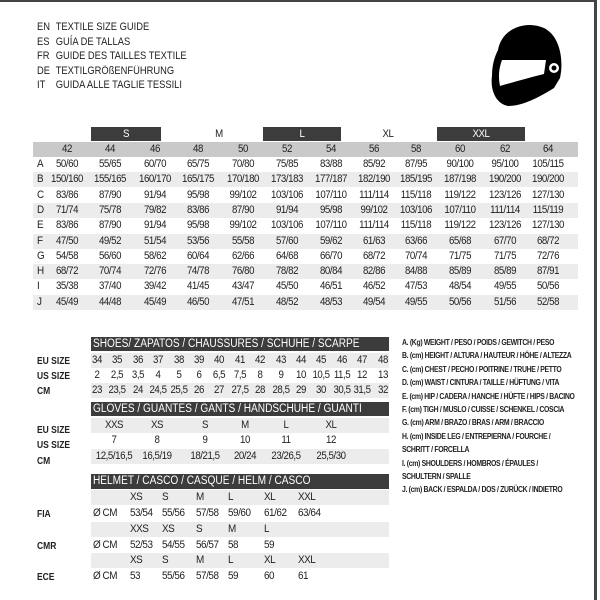 Image resolution: width=600 pixels, height=600 pixels. Describe the element at coordinates (460, 255) in the screenshot. I see `measurement-cell: 71/75` at that location.